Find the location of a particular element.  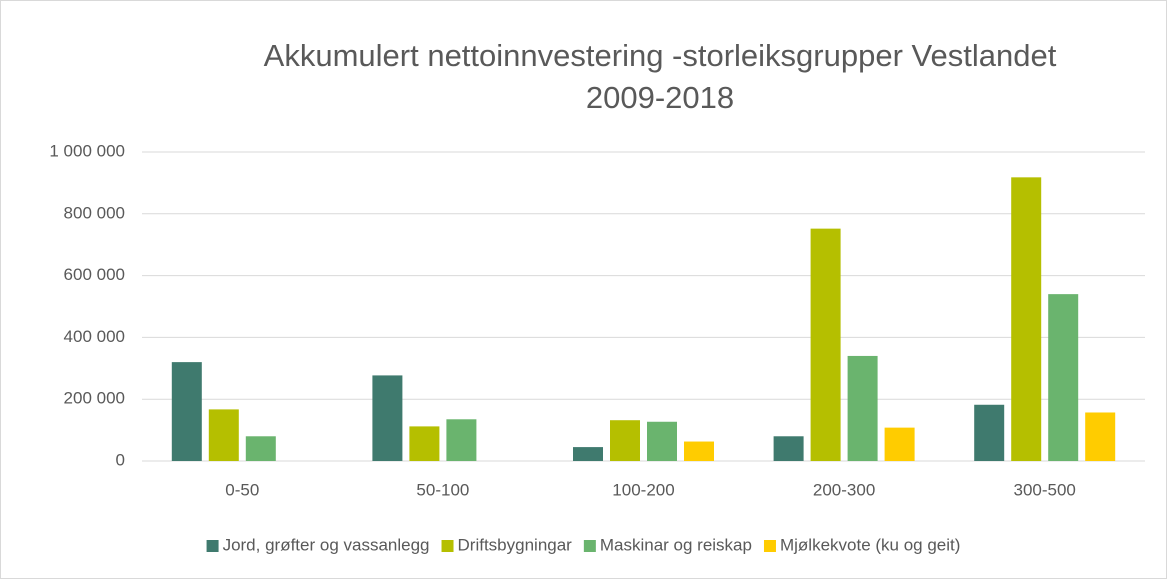

legend-label: Maskinar og reiskap is located at coordinates (676, 544).